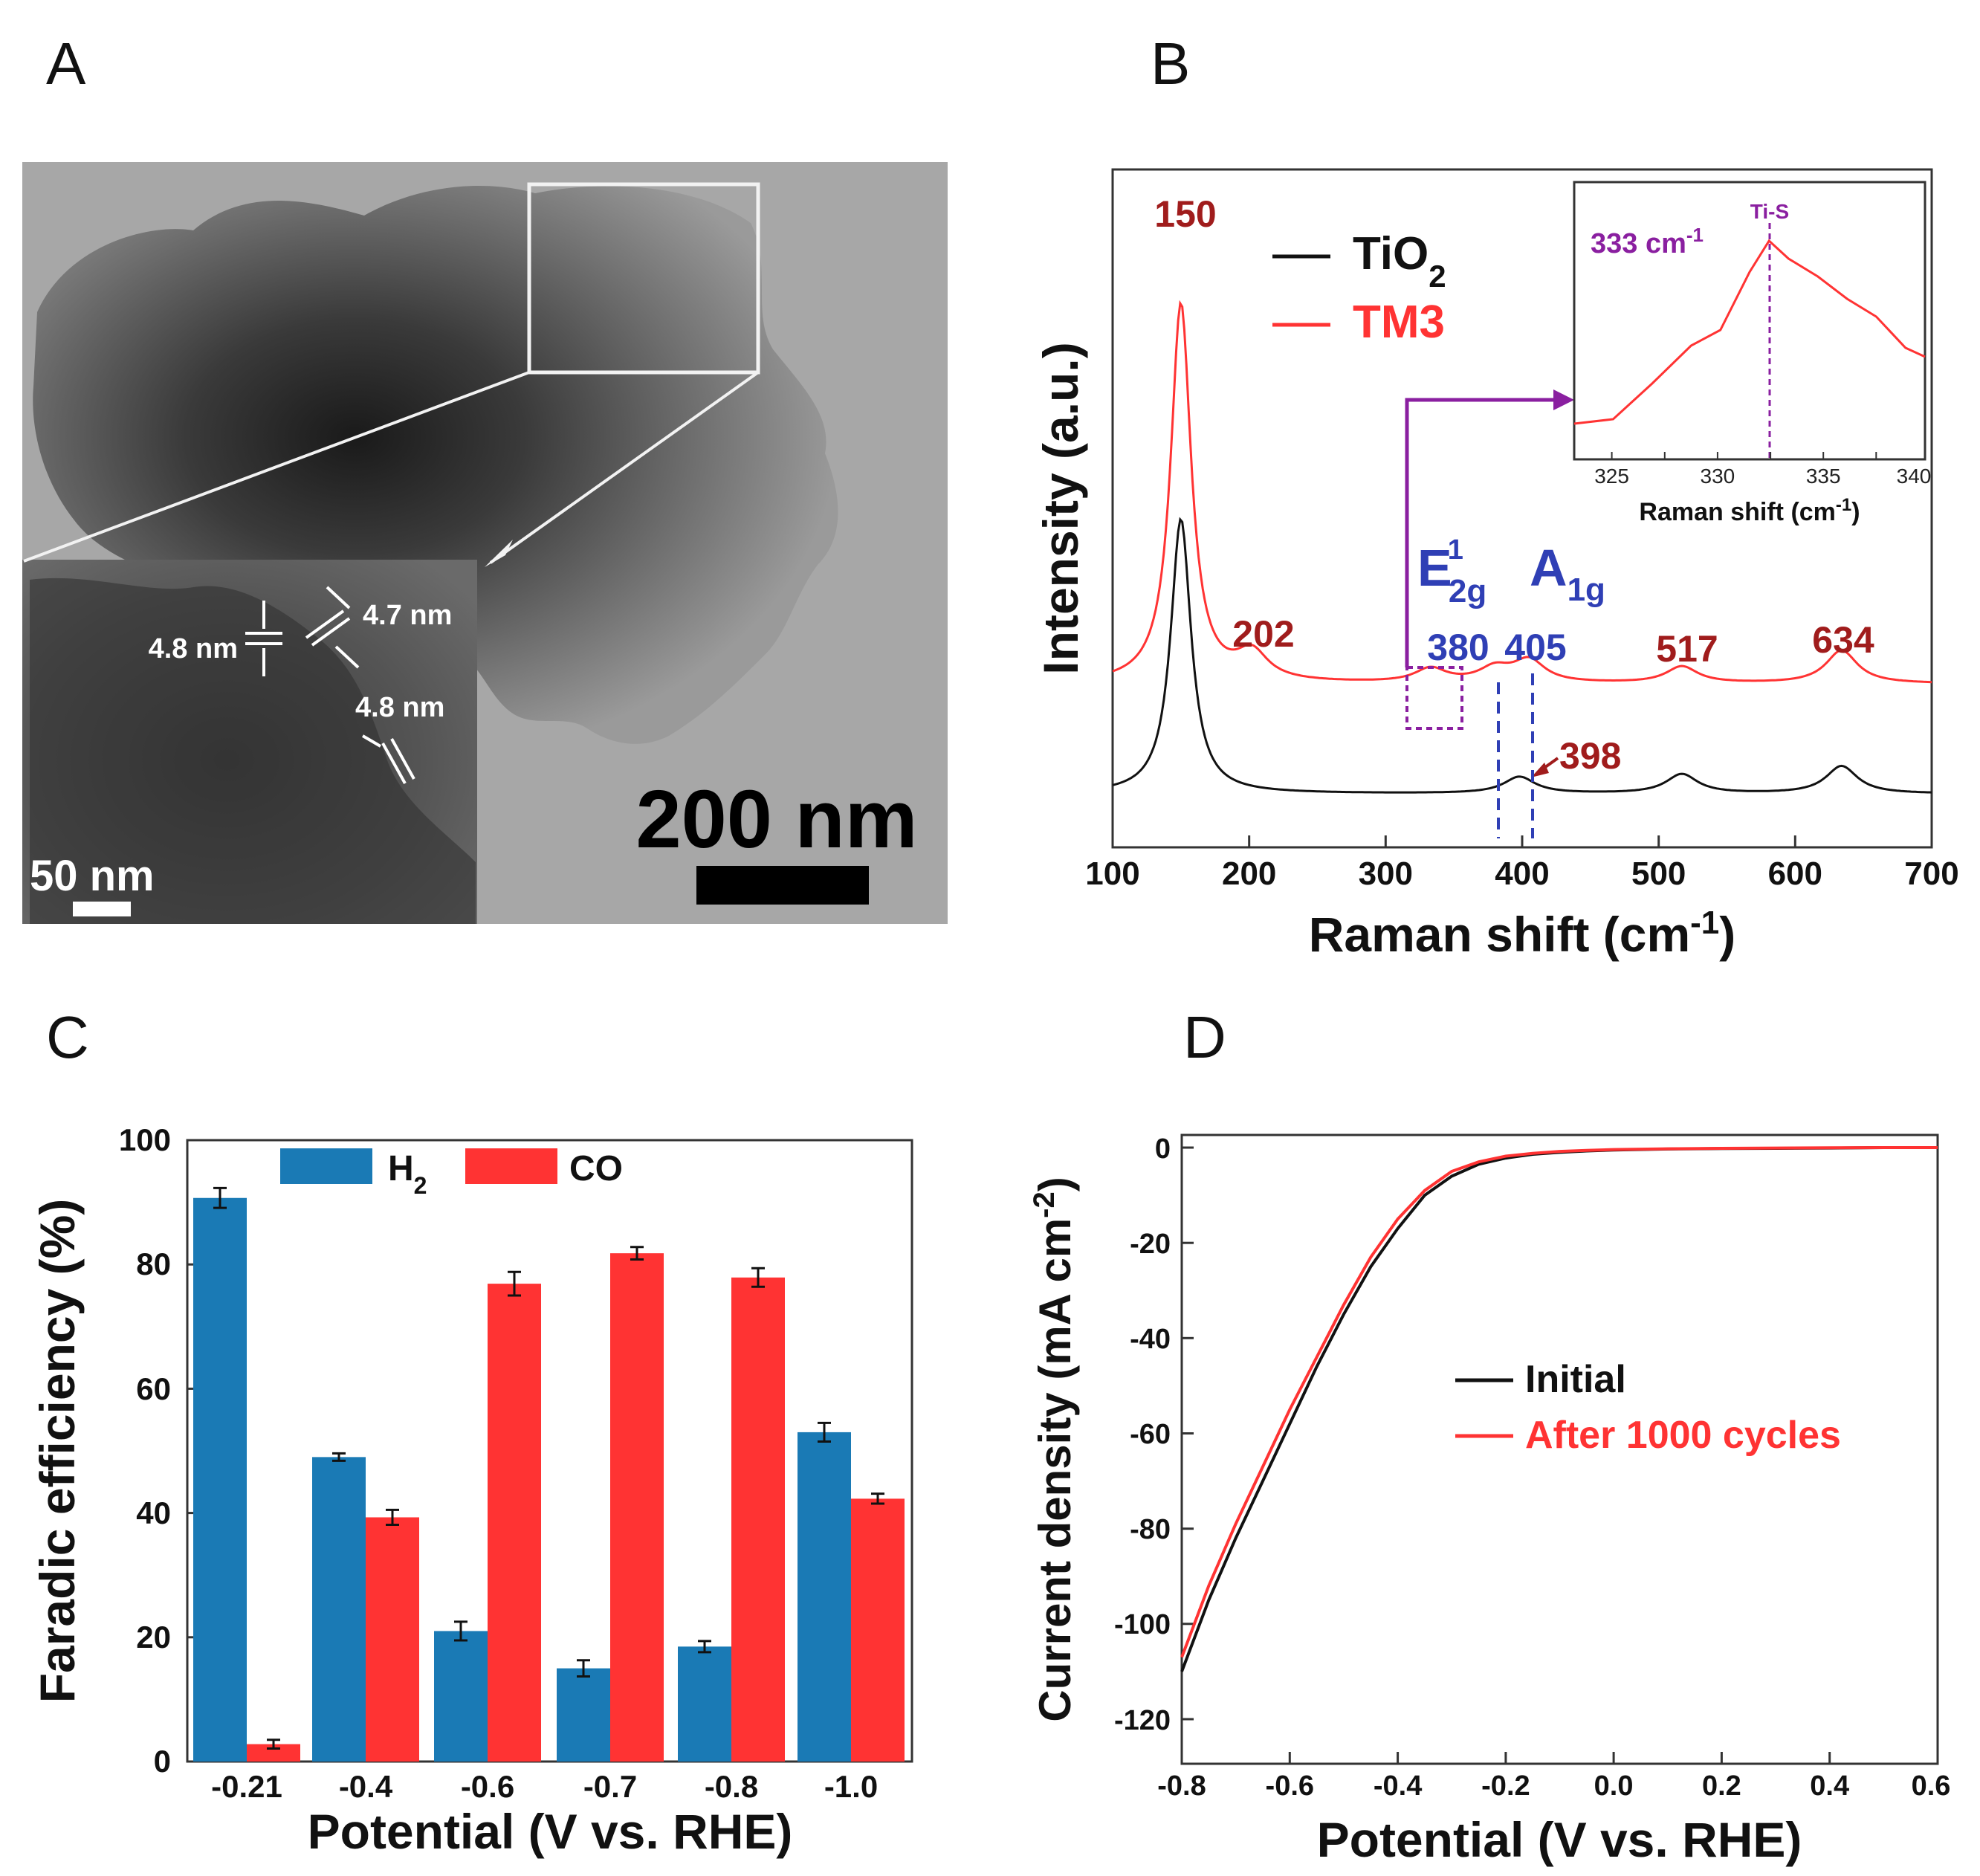 The height and width of the screenshot is (1876, 1980). What do you see at coordinates (1399, 322) in the screenshot?
I see `legend-tm3-label: TM3` at bounding box center [1399, 322].